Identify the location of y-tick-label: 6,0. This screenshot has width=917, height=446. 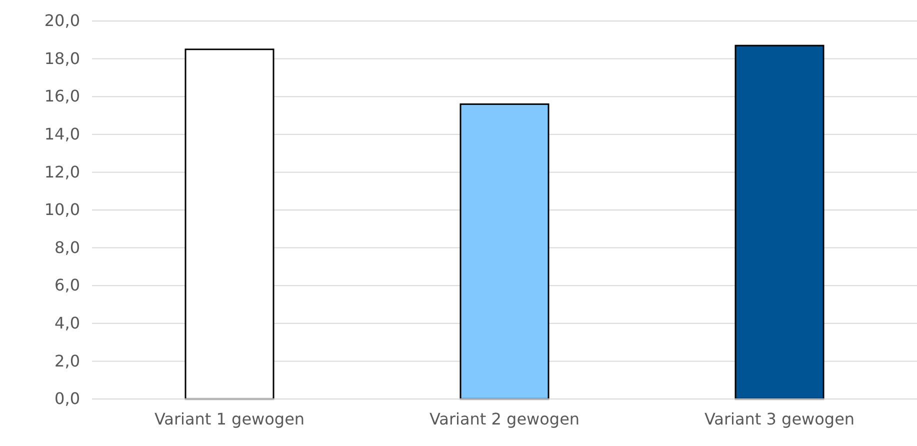
(67, 285).